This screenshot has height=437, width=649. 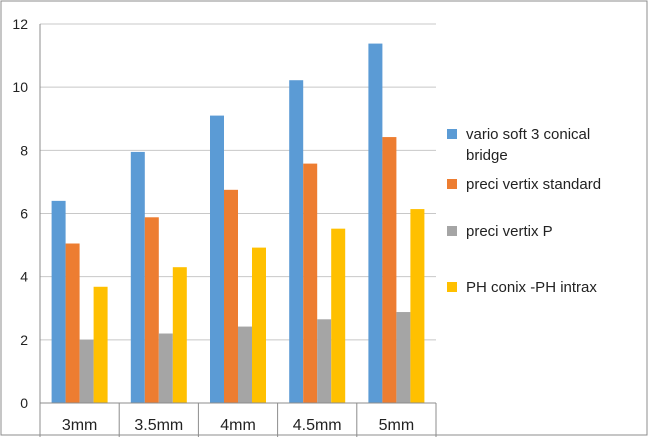 I want to click on x-tick-label-4mm: 4mm, so click(x=238, y=425).